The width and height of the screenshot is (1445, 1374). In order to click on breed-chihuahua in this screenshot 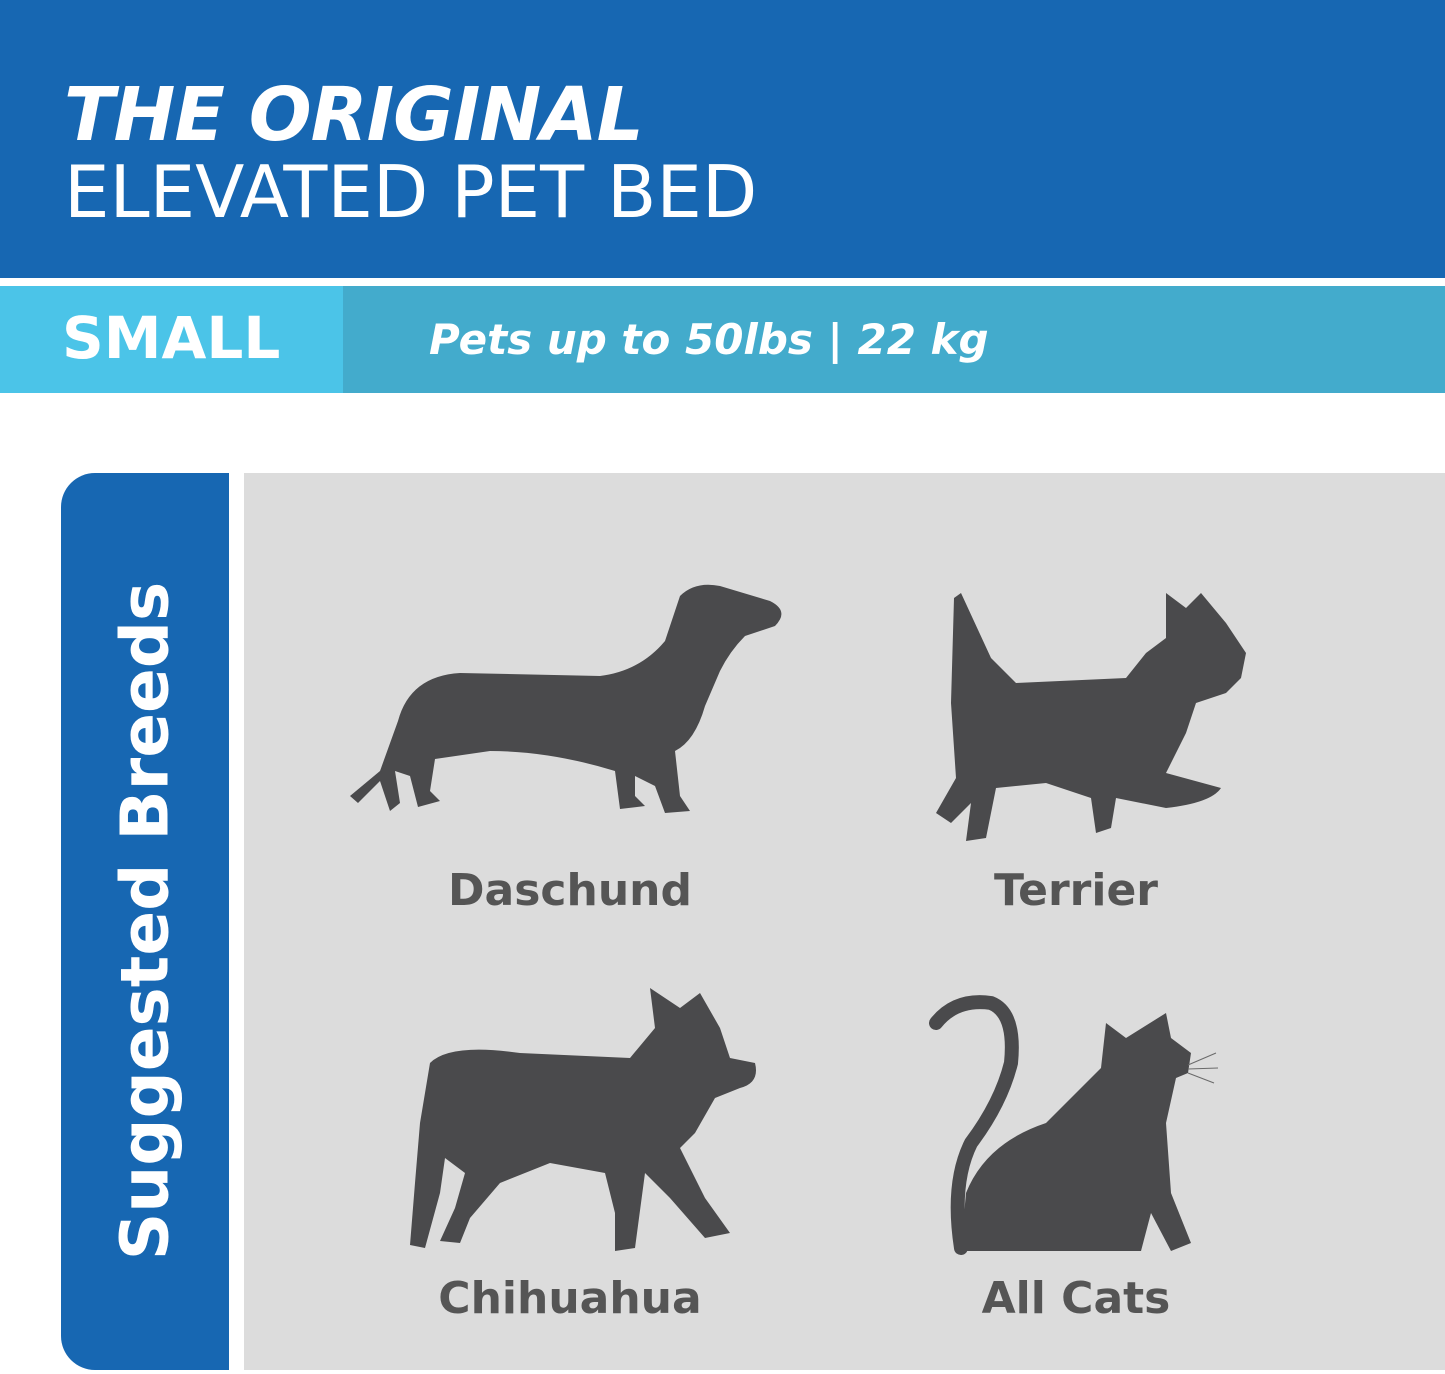, I will do `click(570, 1120)`.